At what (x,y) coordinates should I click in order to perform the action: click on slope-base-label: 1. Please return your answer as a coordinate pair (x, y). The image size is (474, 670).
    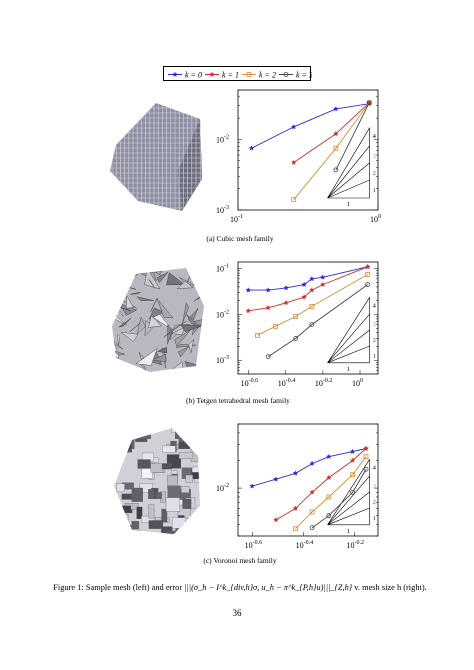
    Looking at the image, I should click on (348, 369).